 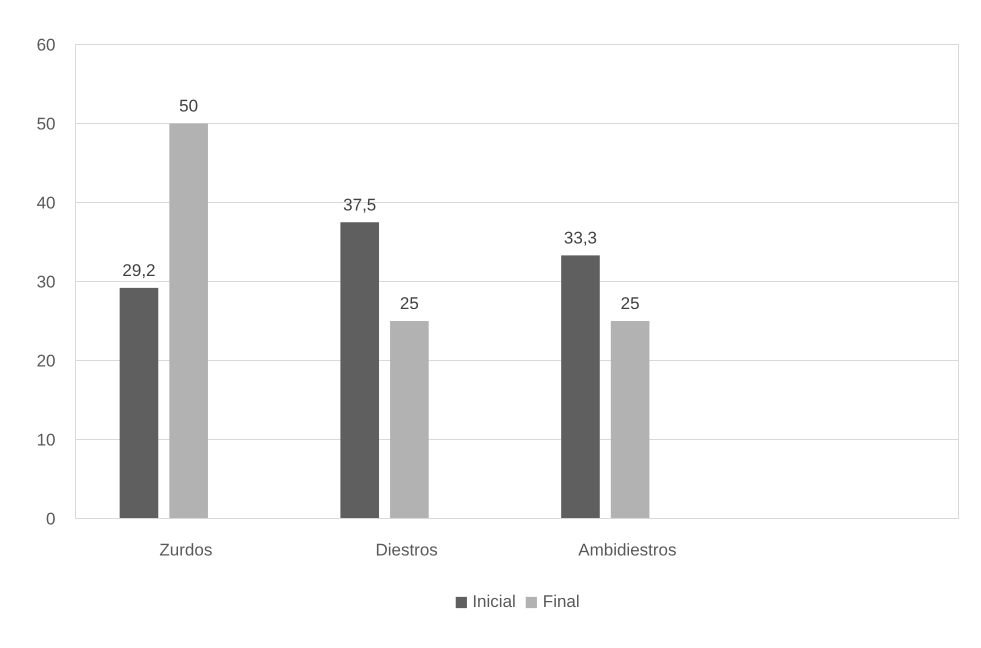 What do you see at coordinates (51, 519) in the screenshot?
I see `y-tick-label: 0` at bounding box center [51, 519].